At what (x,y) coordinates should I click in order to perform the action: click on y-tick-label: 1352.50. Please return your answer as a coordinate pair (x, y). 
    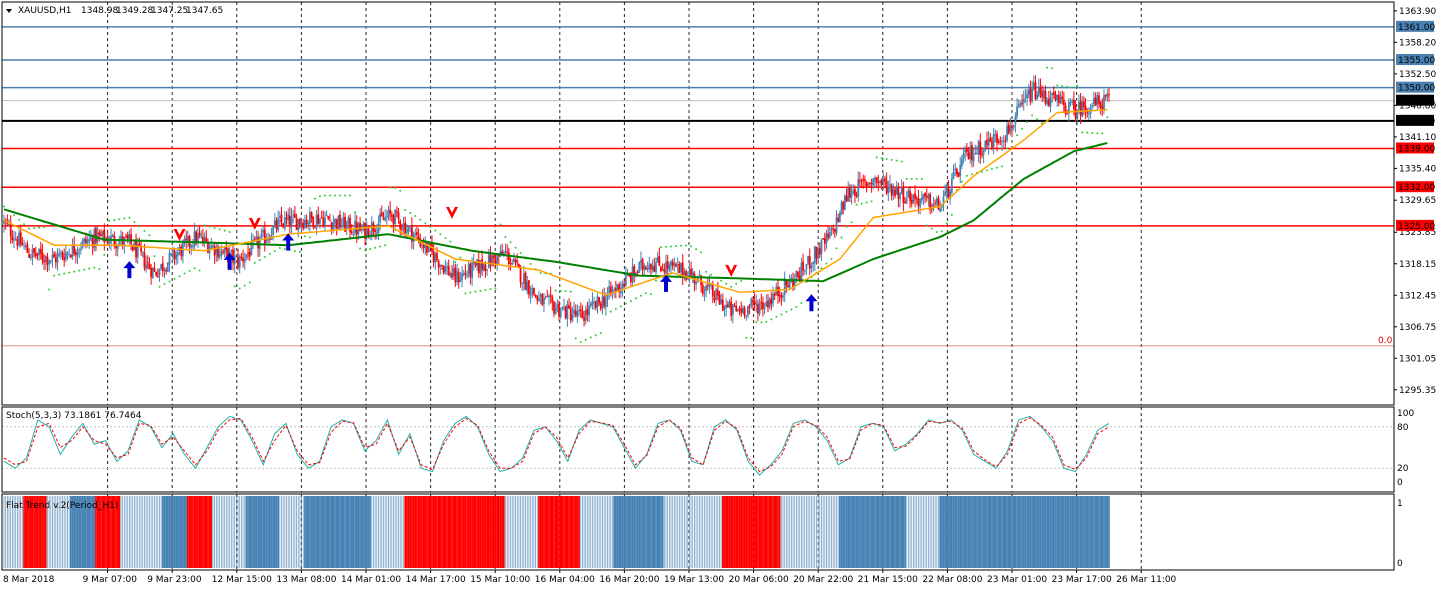
    Looking at the image, I should click on (1417, 75).